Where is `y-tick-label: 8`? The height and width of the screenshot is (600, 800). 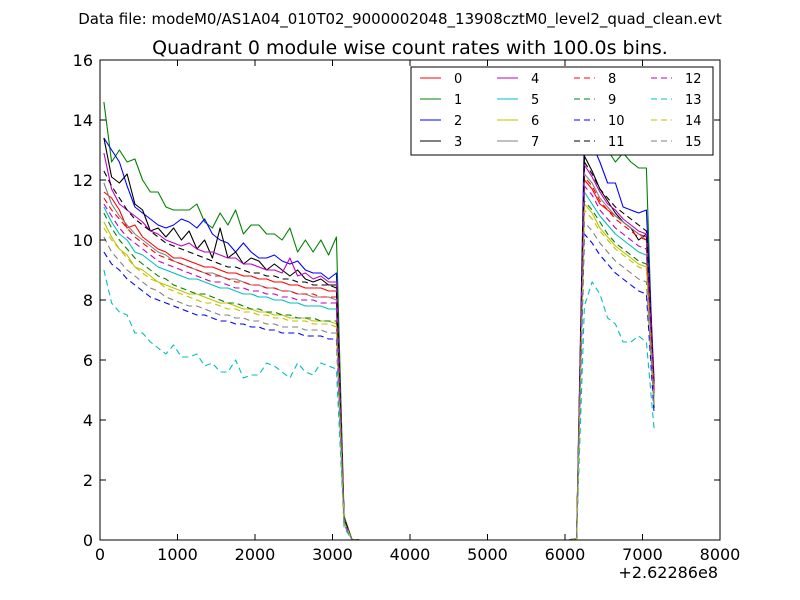 y-tick-label: 8 is located at coordinates (88, 300).